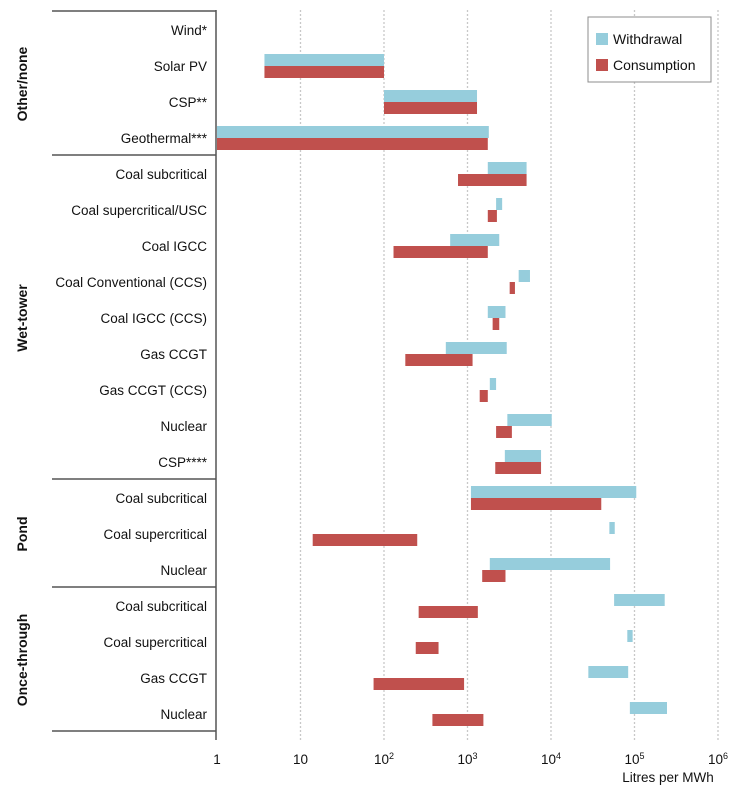 The width and height of the screenshot is (748, 800). I want to click on category-label: Gas CCGT (CCS), so click(153, 390).